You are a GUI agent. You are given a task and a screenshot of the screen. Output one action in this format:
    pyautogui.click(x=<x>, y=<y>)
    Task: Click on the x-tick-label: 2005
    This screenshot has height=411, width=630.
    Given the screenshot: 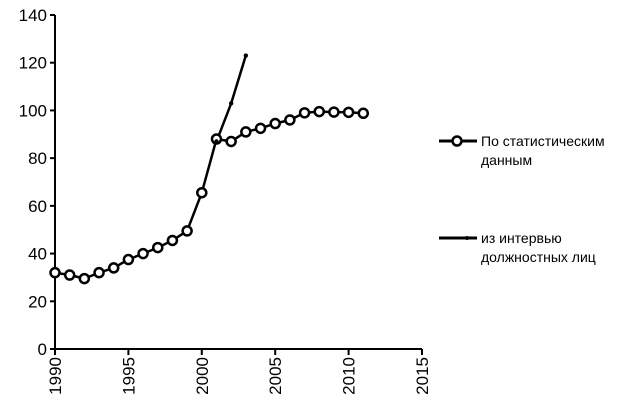 What is the action you would take?
    pyautogui.click(x=275, y=376)
    